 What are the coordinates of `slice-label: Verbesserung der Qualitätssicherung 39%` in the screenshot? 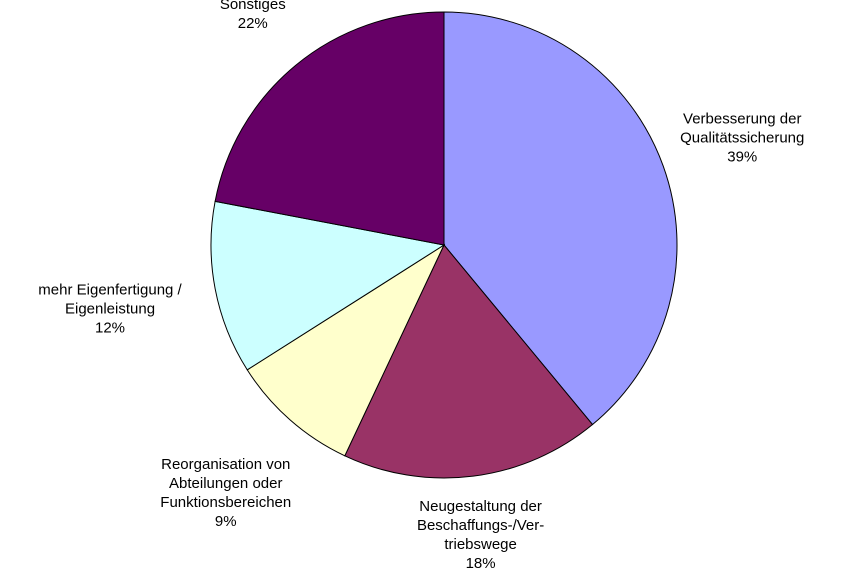 It's located at (742, 137).